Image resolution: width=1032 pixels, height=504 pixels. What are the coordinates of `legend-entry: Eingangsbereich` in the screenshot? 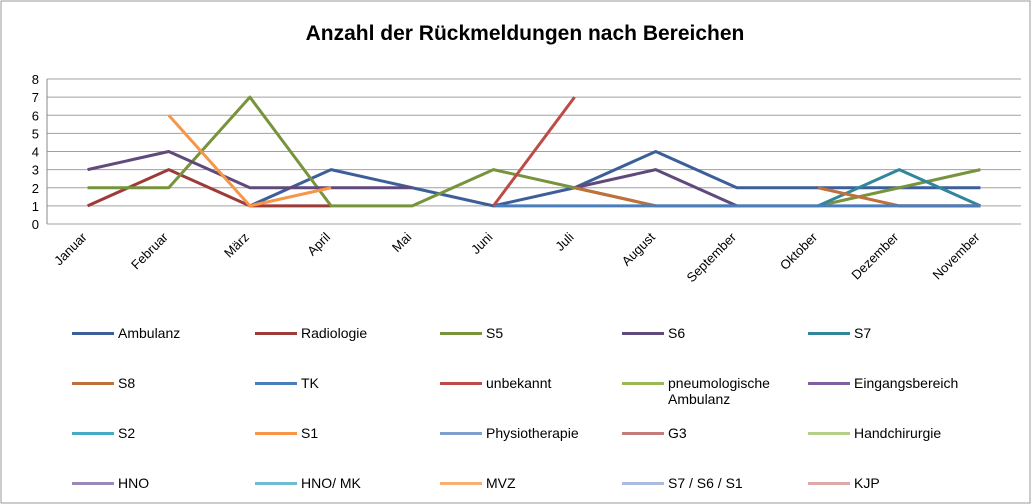 It's located at (897, 383).